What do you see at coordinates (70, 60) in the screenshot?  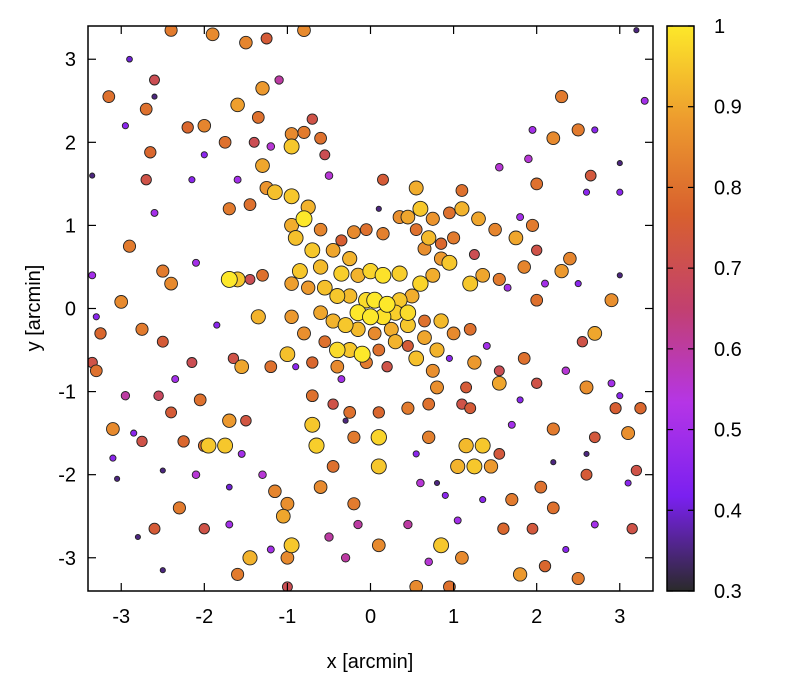 I see `y-tick-label: 3` at bounding box center [70, 60].